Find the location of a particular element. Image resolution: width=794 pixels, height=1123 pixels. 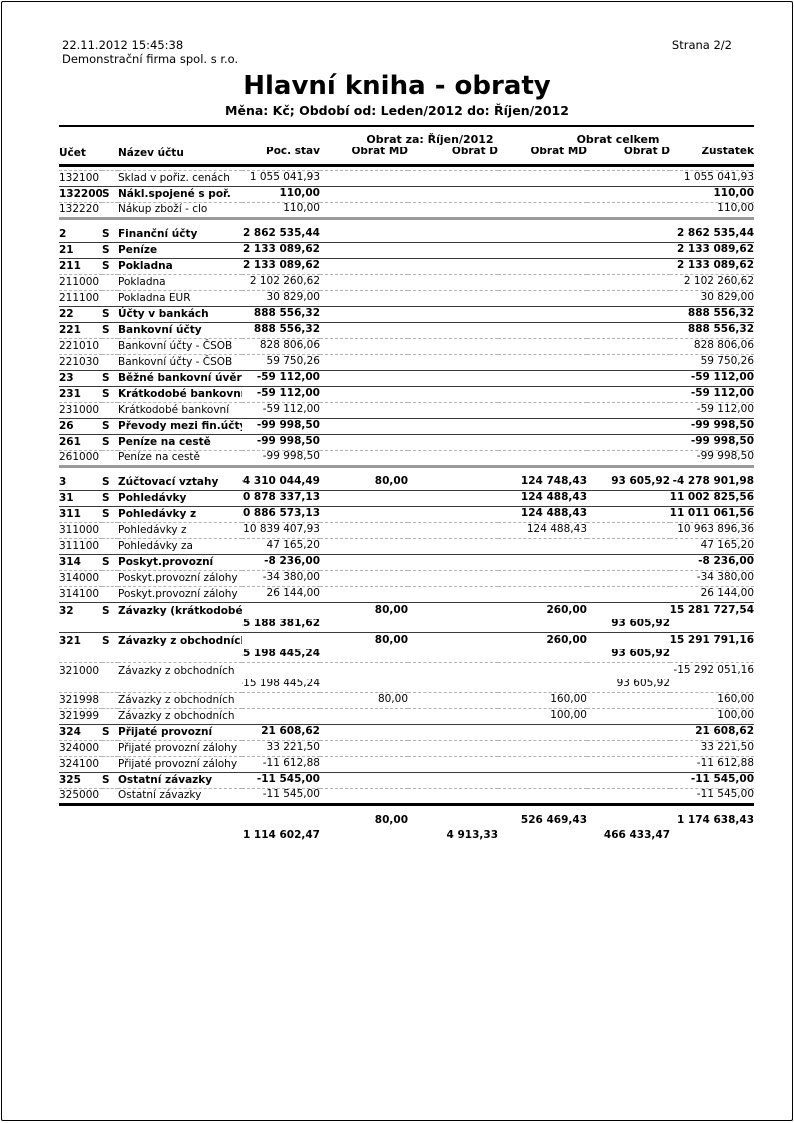

total-zustatek is located at coordinates (712, 836).